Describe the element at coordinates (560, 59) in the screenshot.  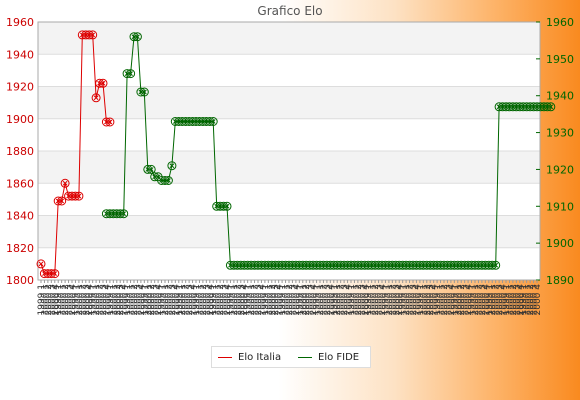
I see `right-tick-label: 1950` at that location.